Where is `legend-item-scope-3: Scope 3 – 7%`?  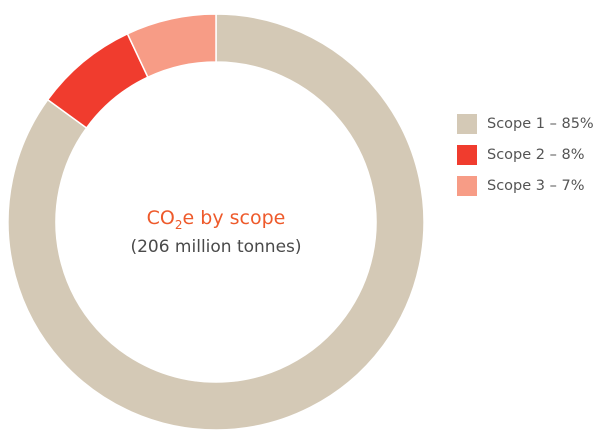
legend-item-scope-3: Scope 3 – 7% is located at coordinates (529, 185).